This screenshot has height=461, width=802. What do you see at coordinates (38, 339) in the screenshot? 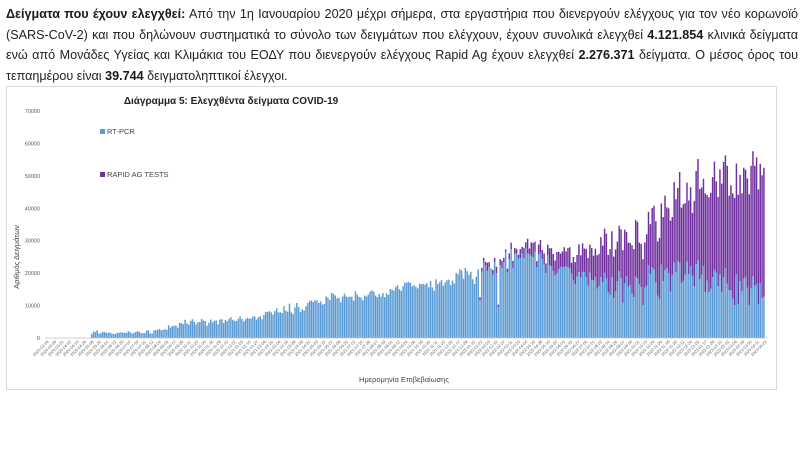
I see `y-tick-label: 0` at bounding box center [38, 339].